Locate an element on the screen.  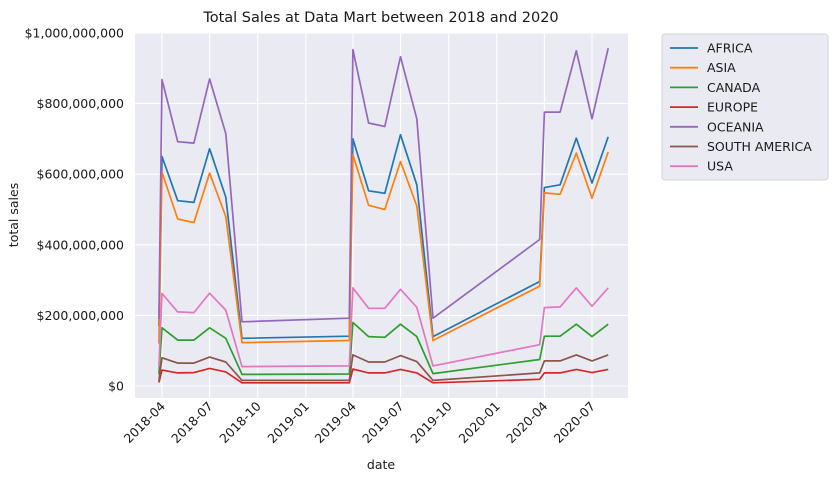
series-line-europe is located at coordinates (383, 375).